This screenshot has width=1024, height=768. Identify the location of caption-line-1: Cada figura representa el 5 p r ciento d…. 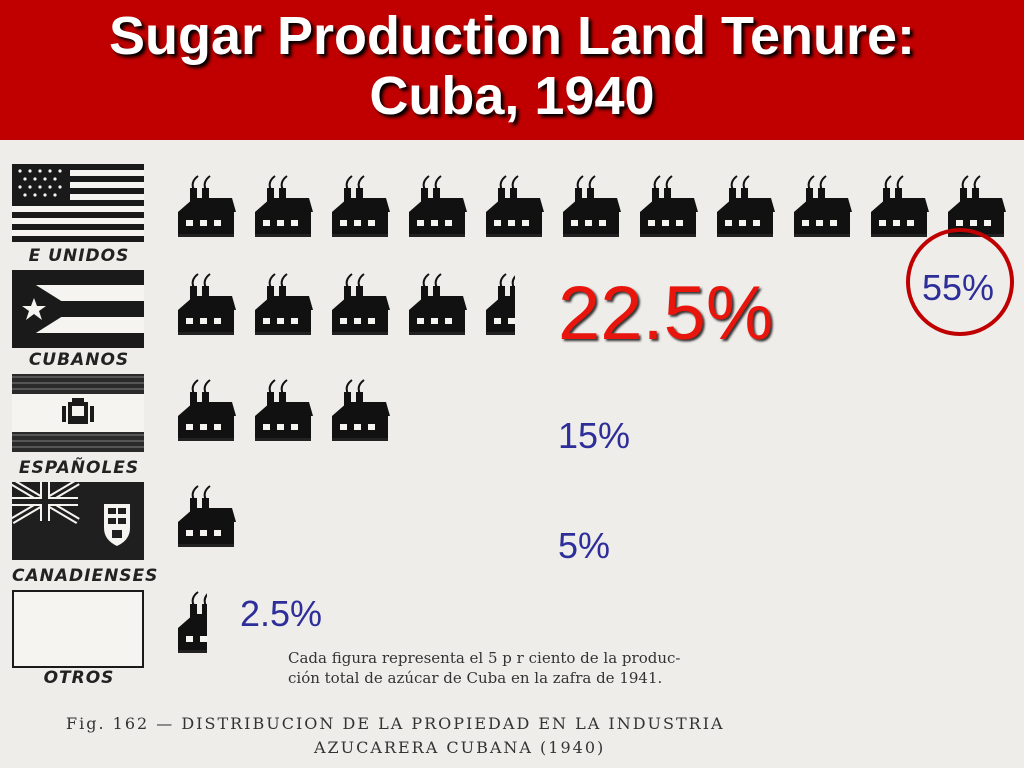
(484, 658).